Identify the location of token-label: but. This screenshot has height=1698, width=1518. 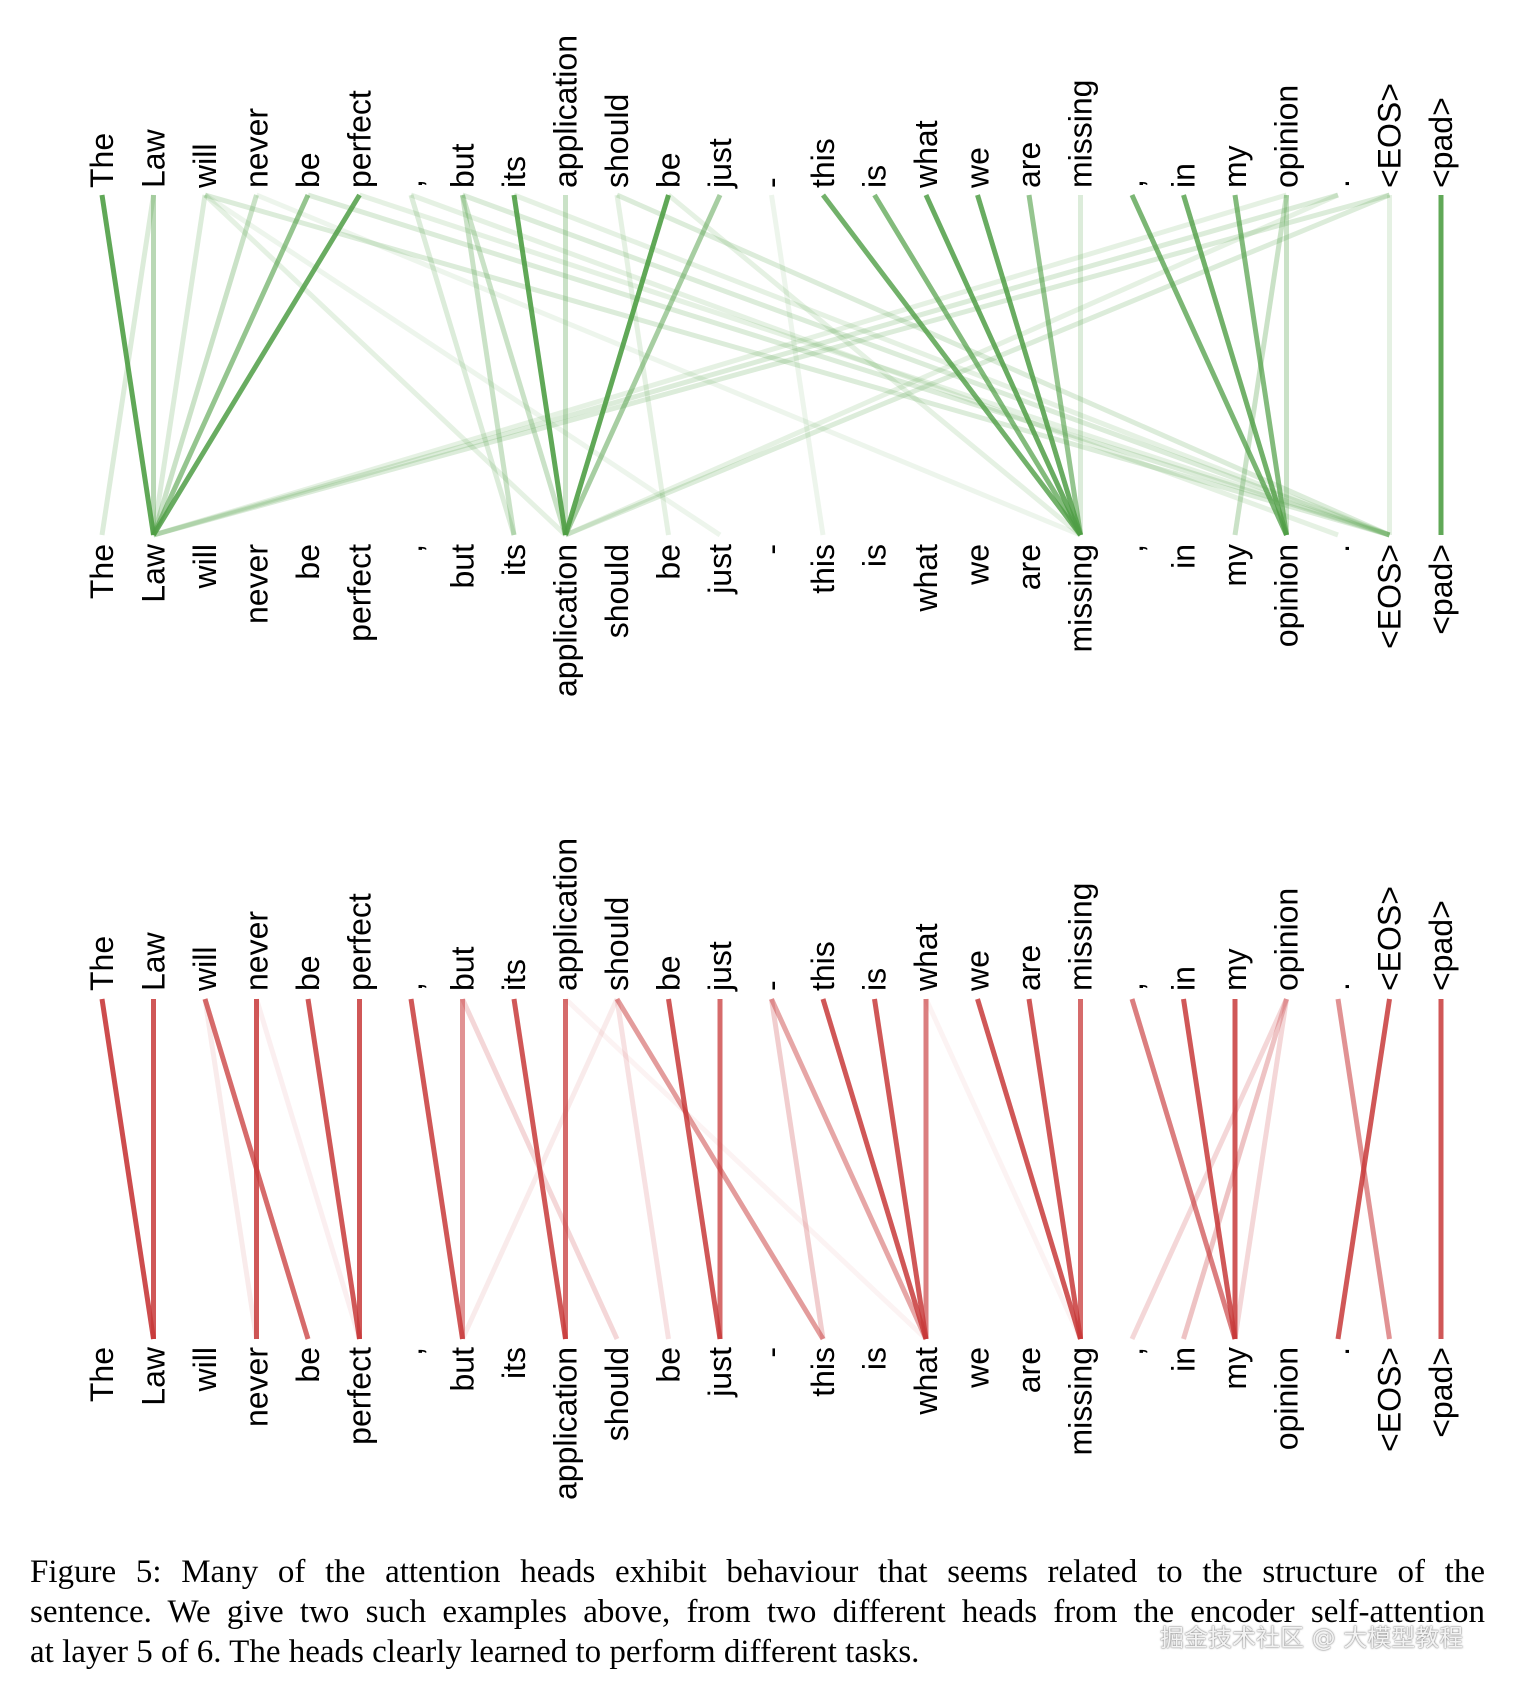
(463, 165).